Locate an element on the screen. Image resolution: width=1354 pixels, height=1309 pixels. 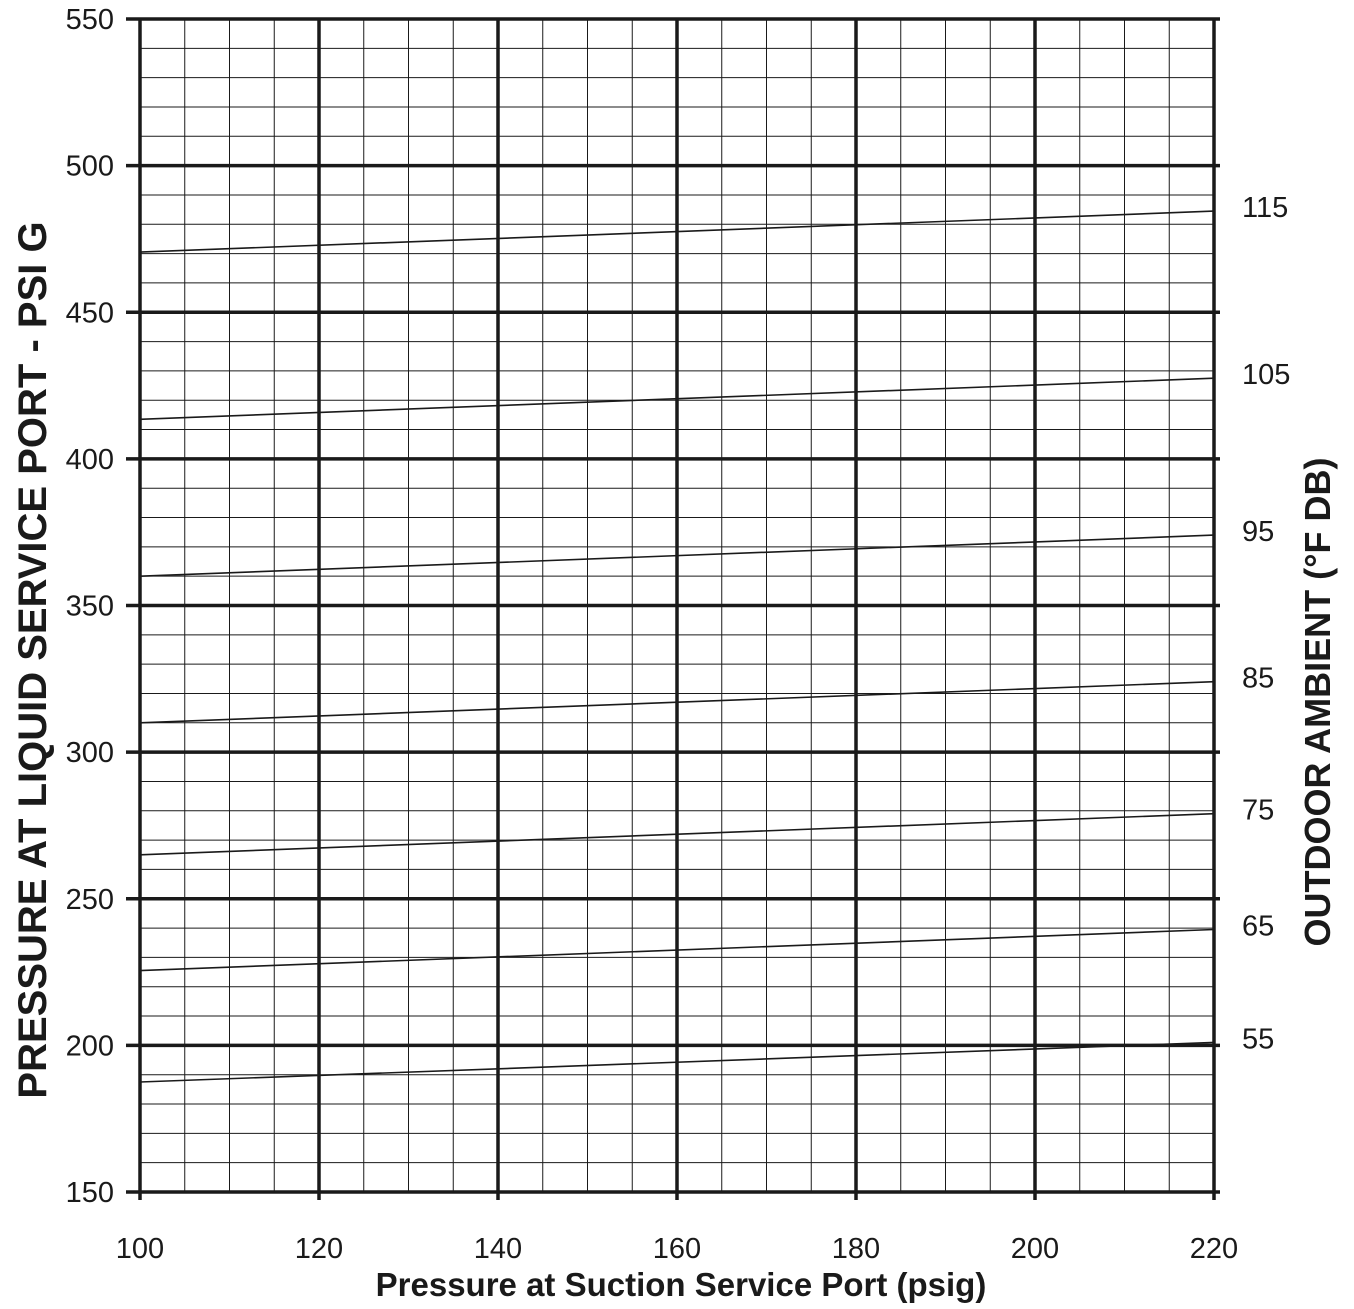
y-axis-tick-labels: 150 200 250 300 350 400 450 500 550 is located at coordinates (90, 606).